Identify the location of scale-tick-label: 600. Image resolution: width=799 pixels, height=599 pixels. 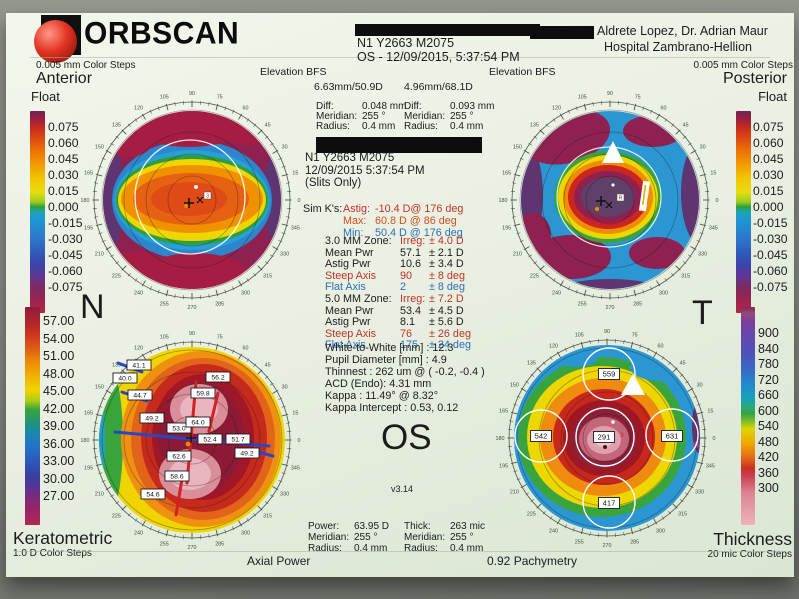
(768, 410).